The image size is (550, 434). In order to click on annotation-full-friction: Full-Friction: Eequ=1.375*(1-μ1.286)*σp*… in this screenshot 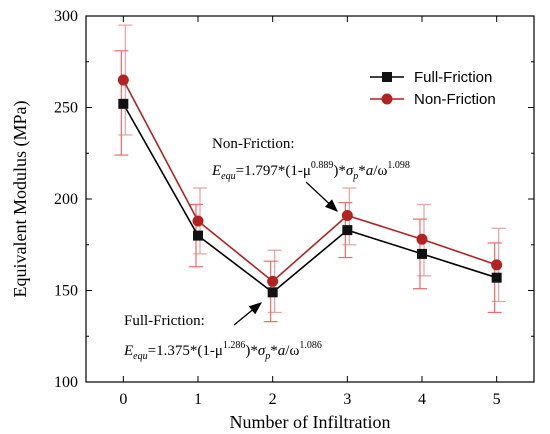, I will do `click(222, 332)`.